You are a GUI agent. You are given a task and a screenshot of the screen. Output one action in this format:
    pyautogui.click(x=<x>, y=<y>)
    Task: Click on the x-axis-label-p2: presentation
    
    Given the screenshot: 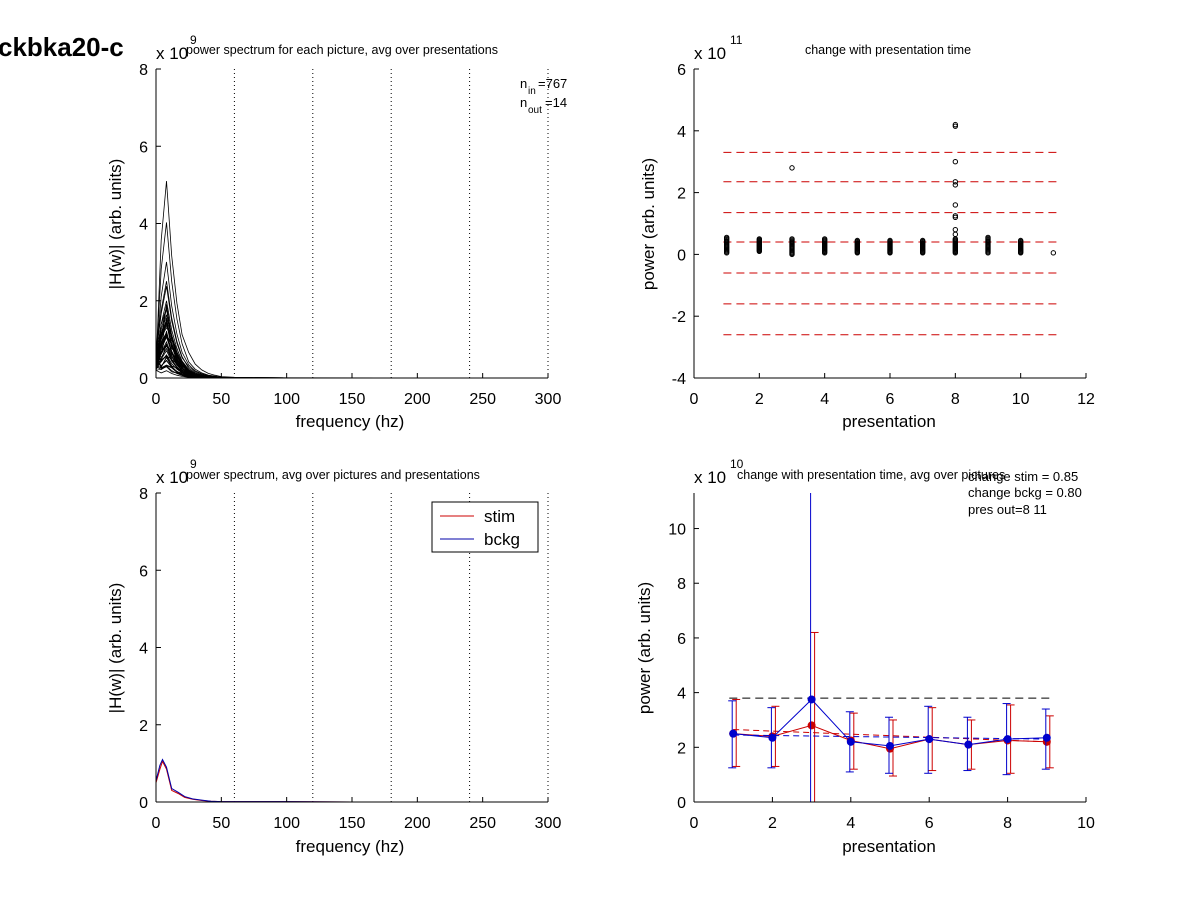 What is the action you would take?
    pyautogui.click(x=889, y=421)
    